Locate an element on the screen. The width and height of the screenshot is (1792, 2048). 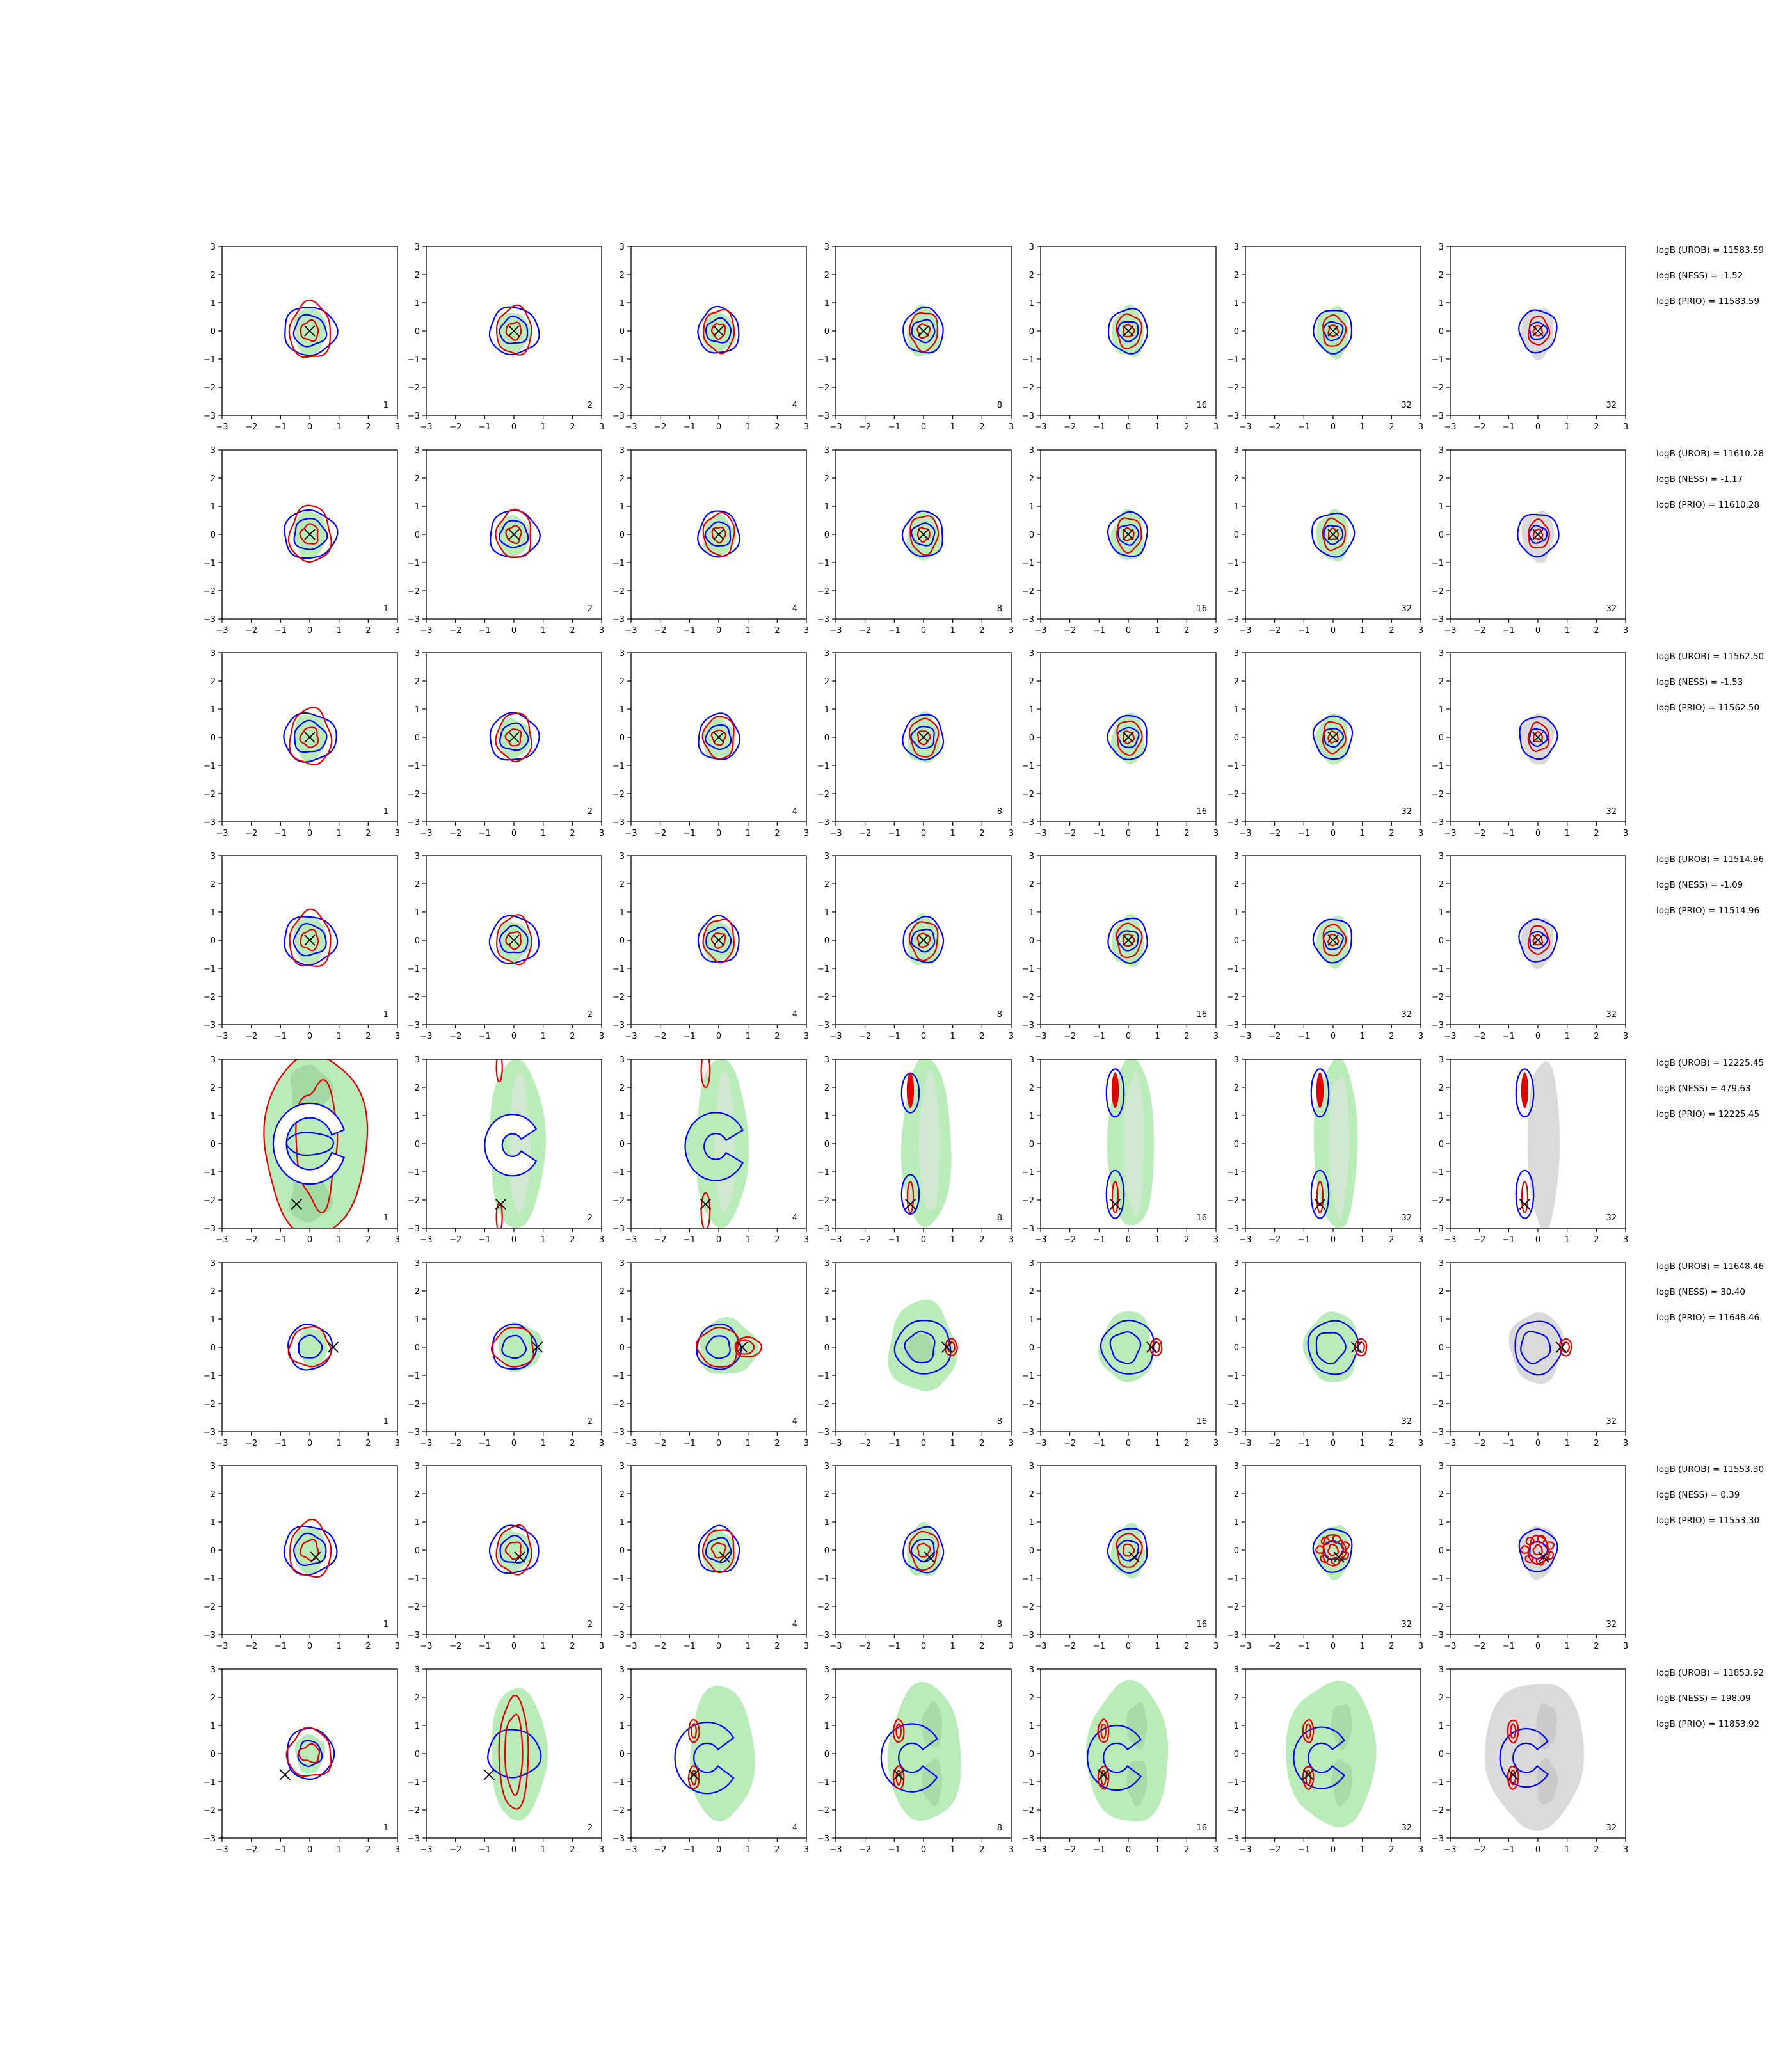
y-tick-label: 2 is located at coordinates (1031, 479).